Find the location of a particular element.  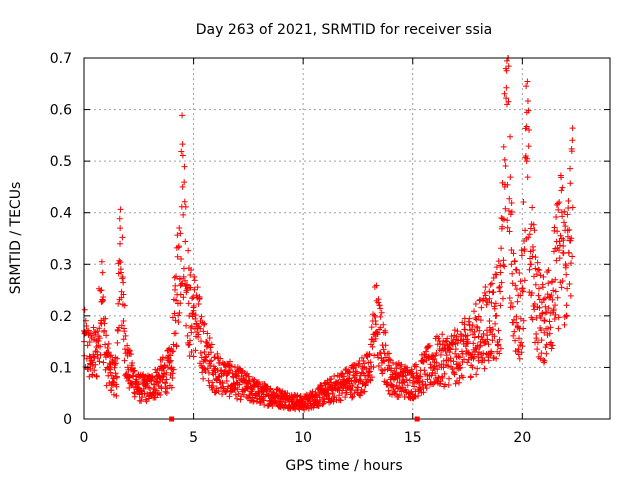

x-tick-label: 5 is located at coordinates (193, 438).